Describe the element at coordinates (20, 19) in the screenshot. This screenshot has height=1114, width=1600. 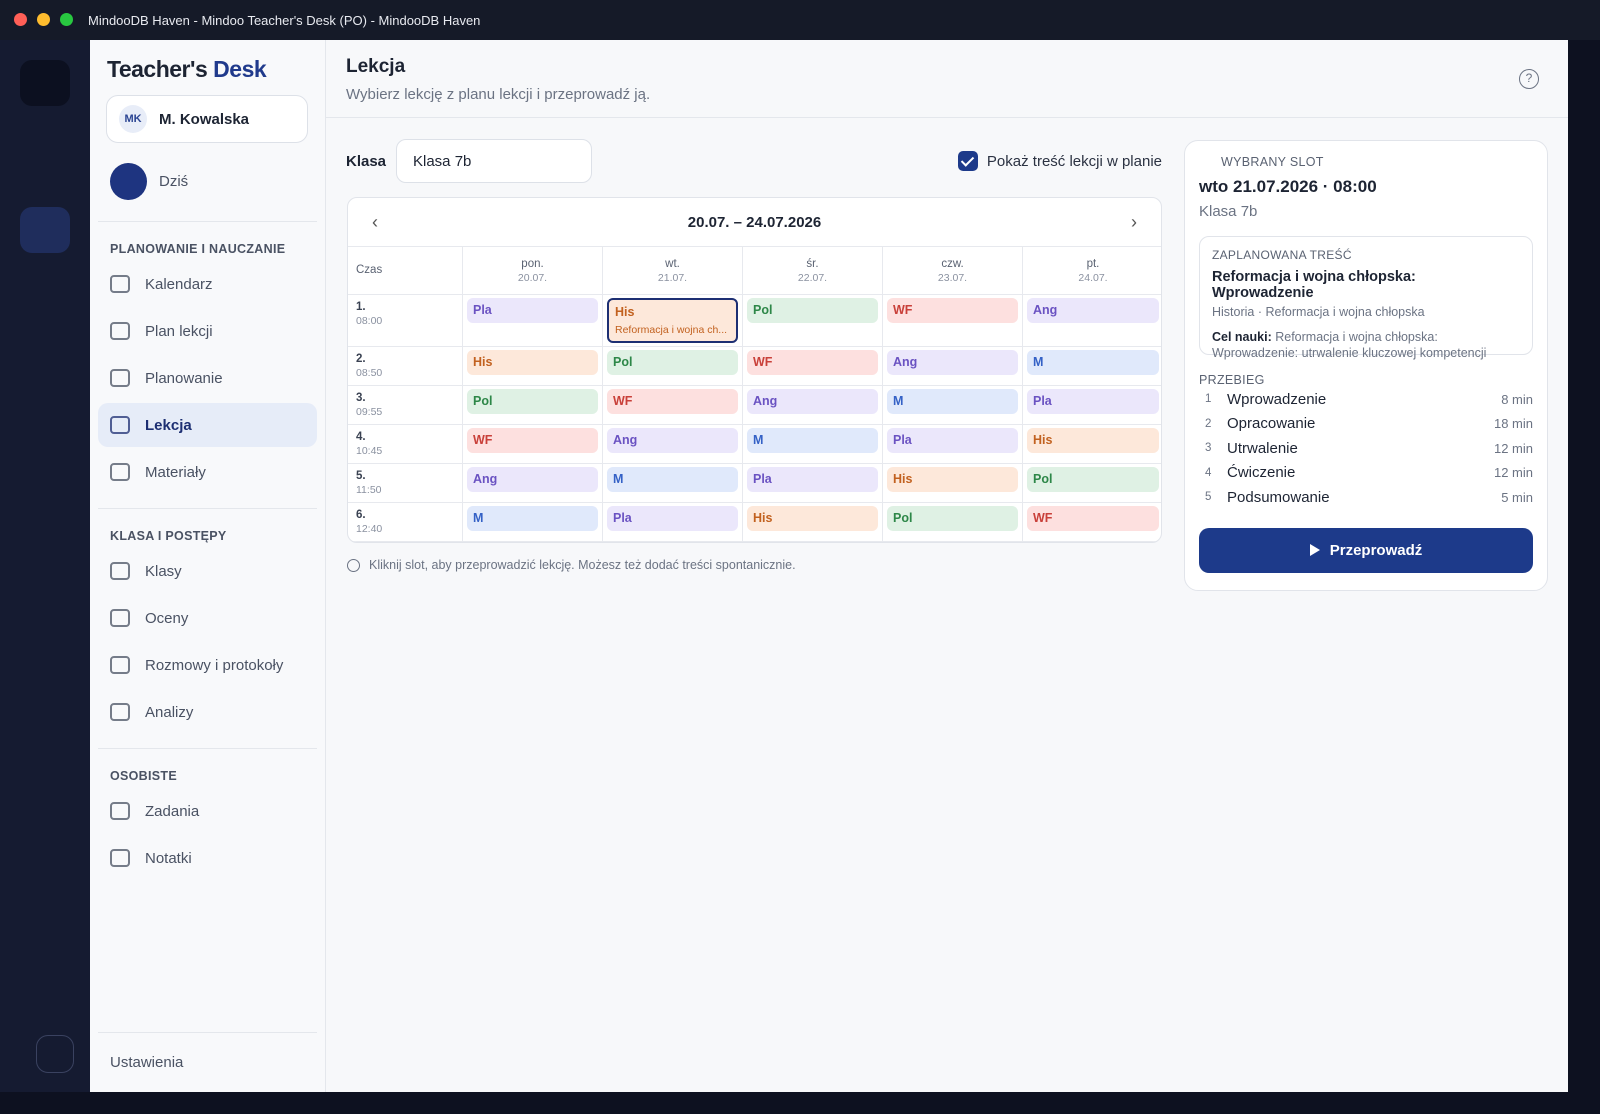
I see `close-button` at that location.